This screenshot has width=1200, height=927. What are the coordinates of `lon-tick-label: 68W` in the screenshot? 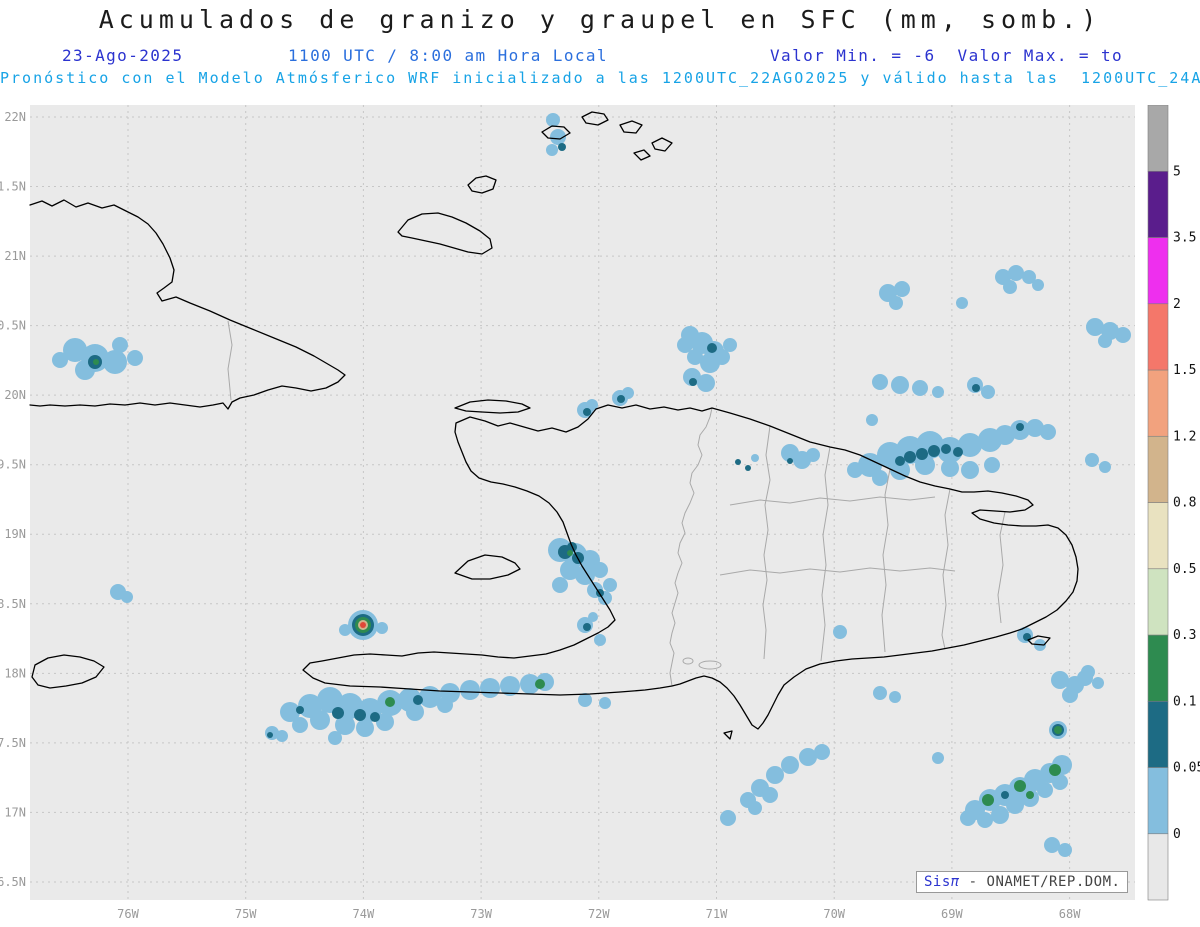 It's located at (1070, 914).